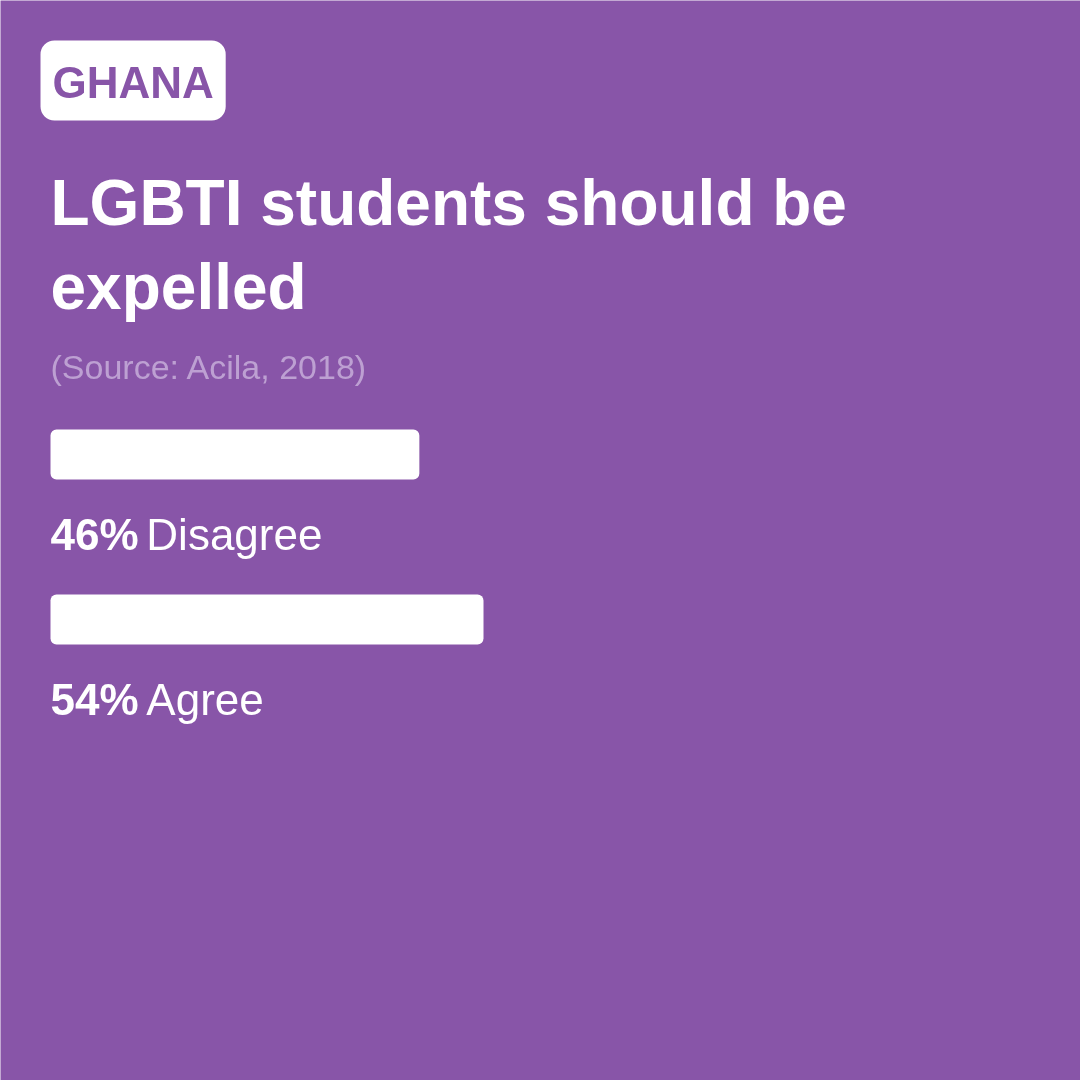 The width and height of the screenshot is (1080, 1080). What do you see at coordinates (234, 534) in the screenshot?
I see `y-tick-label: Disagree` at bounding box center [234, 534].